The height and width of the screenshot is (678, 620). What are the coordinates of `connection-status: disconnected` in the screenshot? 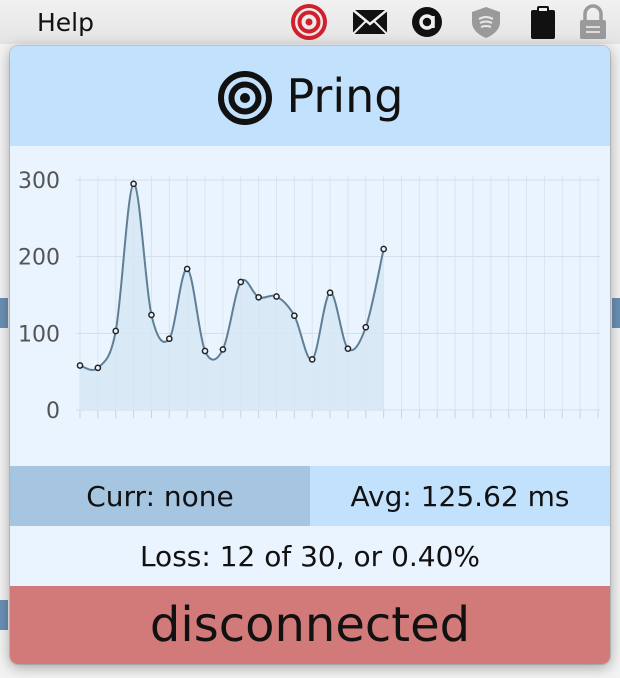 It's located at (310, 625).